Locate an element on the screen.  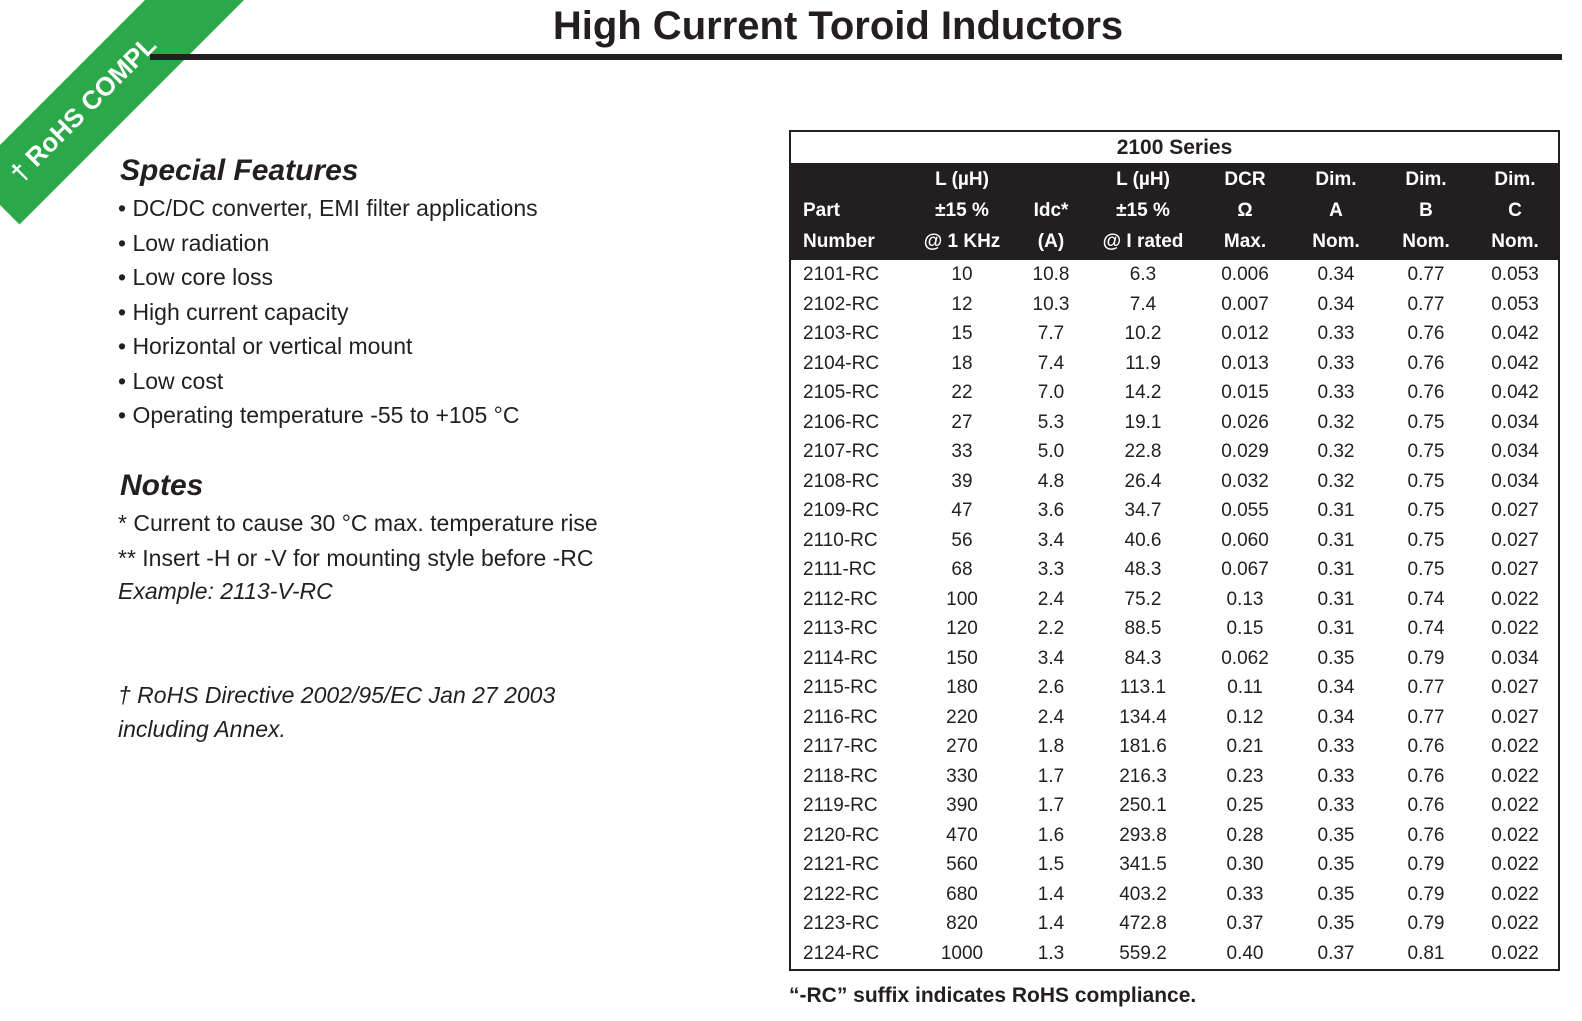
table-cell: 18 is located at coordinates (962, 363).